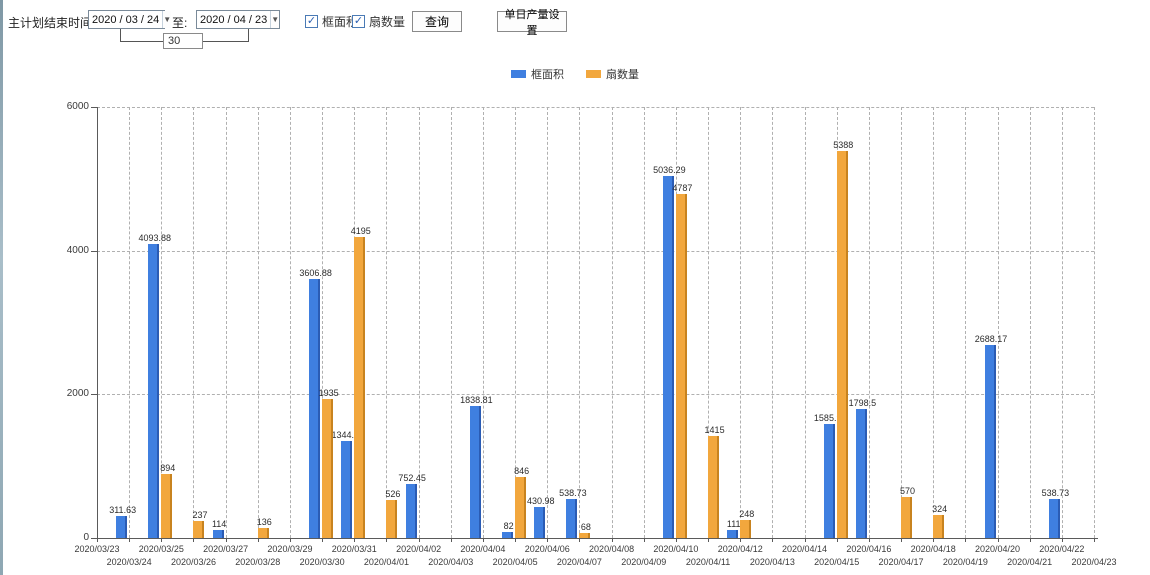  Describe the element at coordinates (537, 74) in the screenshot. I see `legend-item: 框面积` at that location.